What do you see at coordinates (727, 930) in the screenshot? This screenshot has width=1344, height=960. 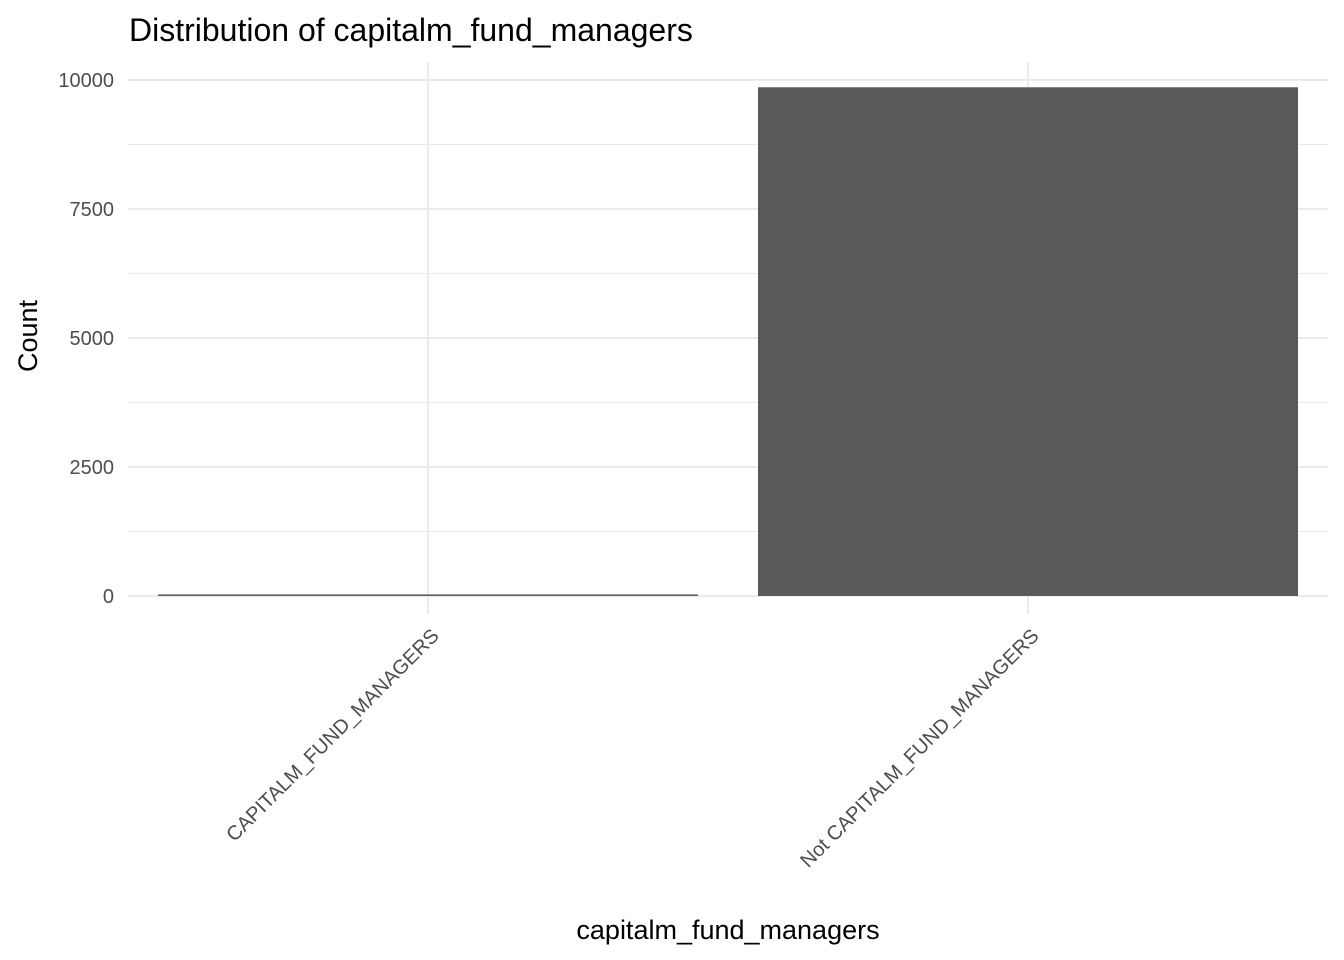 I see `x-axis-title: capitalm_fund_managers` at bounding box center [727, 930].